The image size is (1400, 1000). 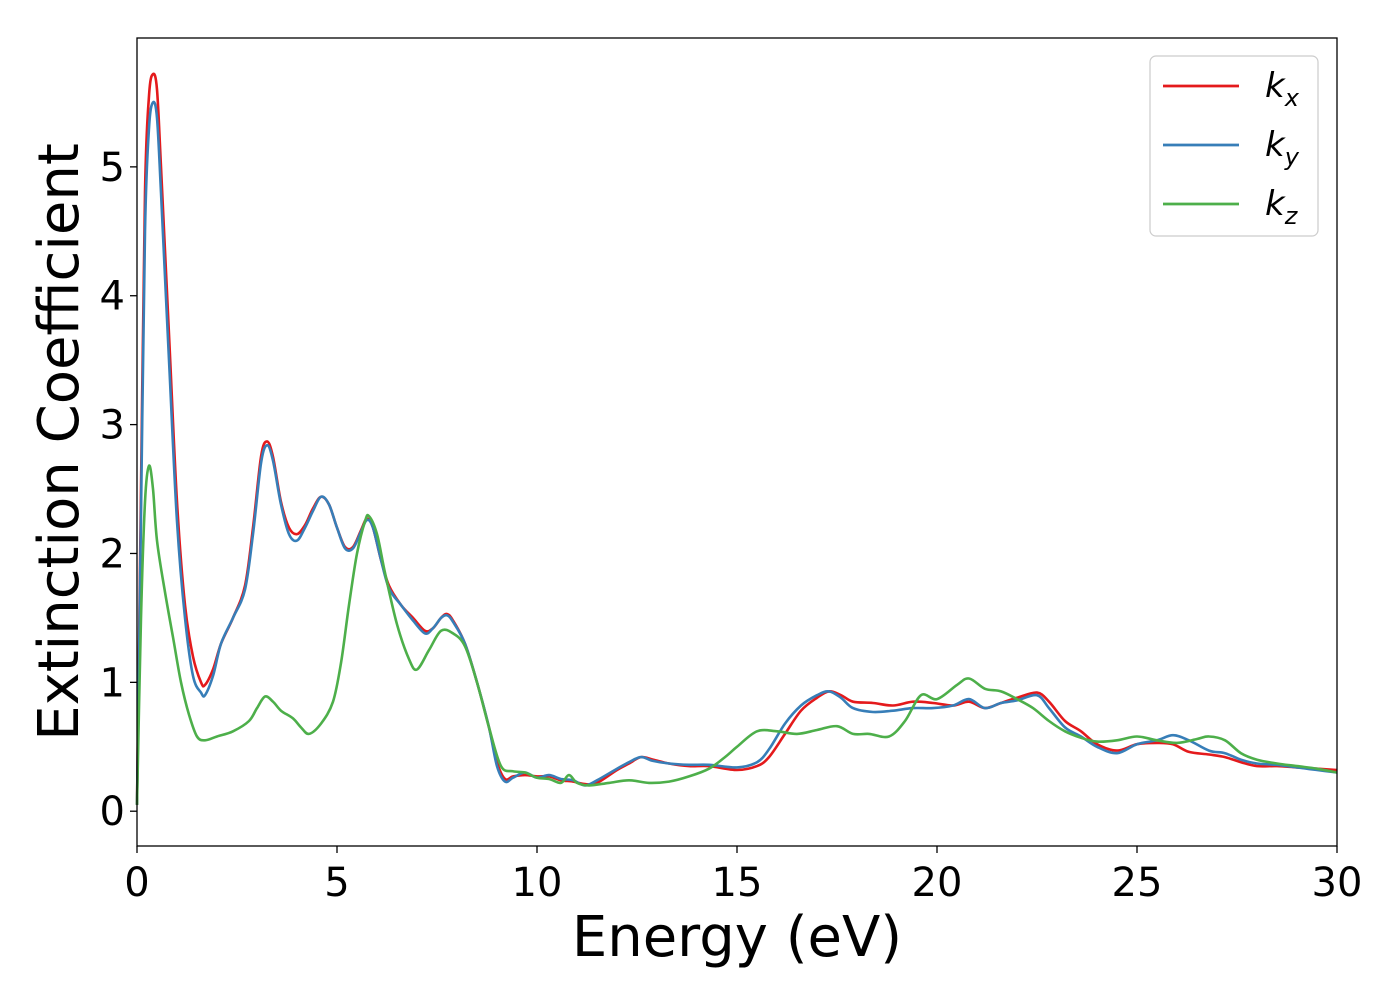 I want to click on x-tick-label: 20, so click(x=937, y=883).